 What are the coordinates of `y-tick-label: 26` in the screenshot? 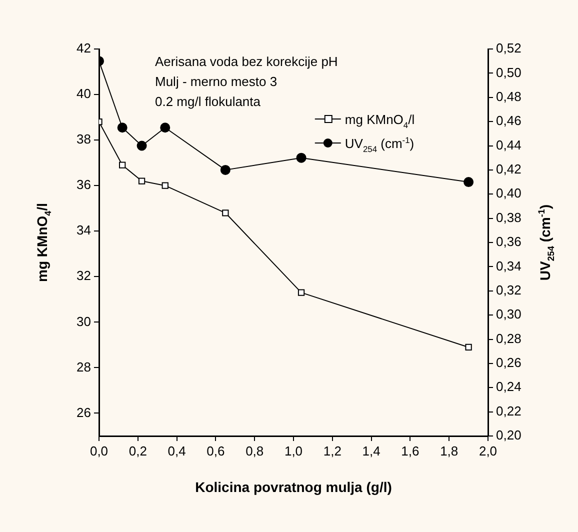 It's located at (83, 412).